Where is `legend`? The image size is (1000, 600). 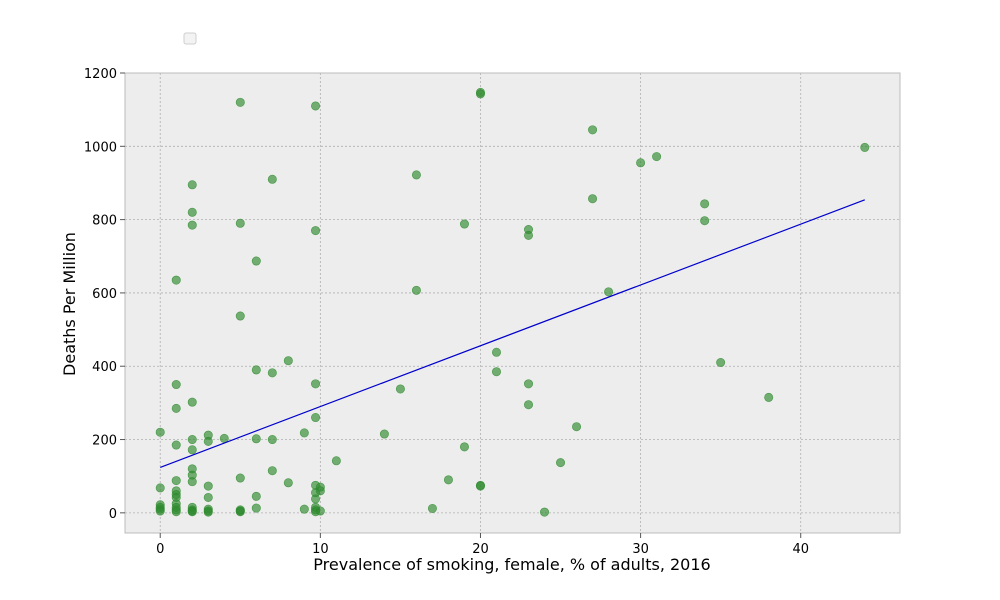 legend is located at coordinates (190, 38).